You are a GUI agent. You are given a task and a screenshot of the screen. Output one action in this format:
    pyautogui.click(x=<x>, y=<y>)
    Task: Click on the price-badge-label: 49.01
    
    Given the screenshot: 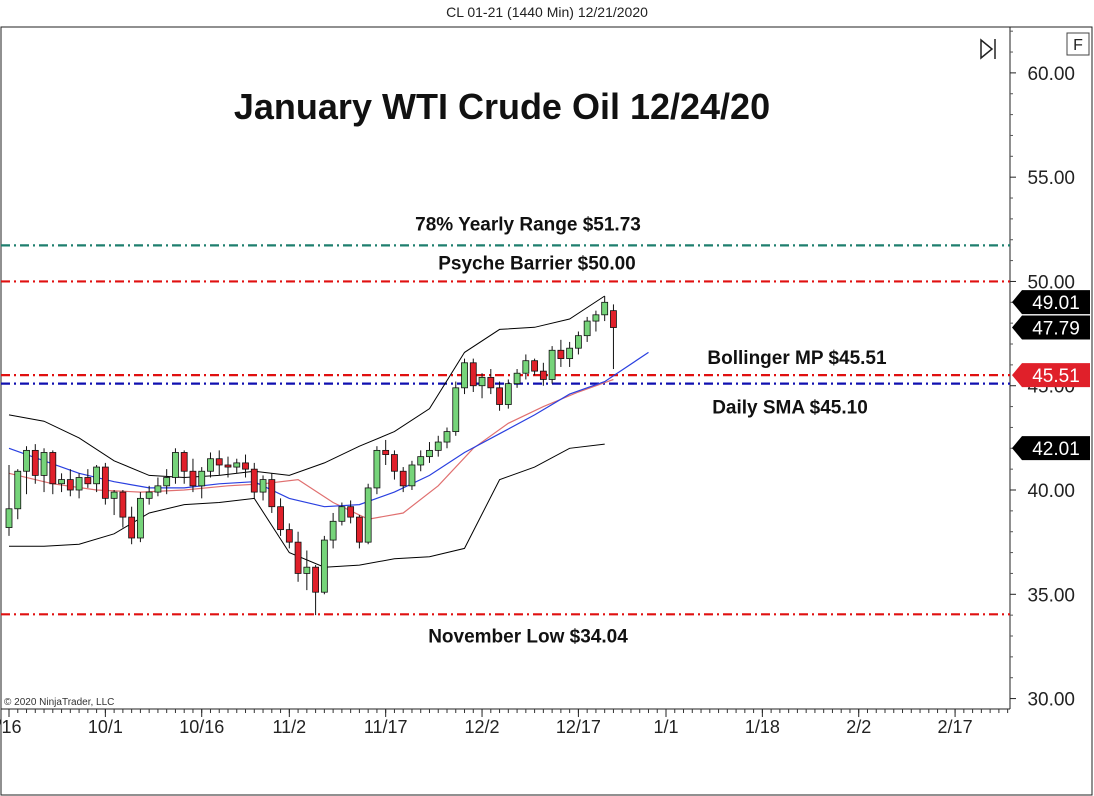 What is the action you would take?
    pyautogui.click(x=1056, y=303)
    